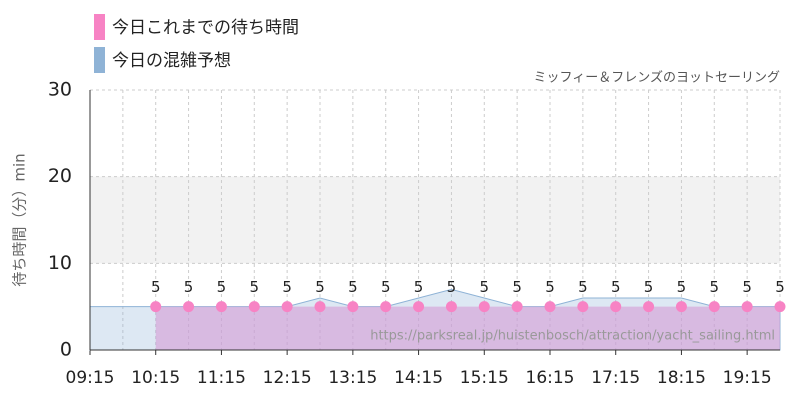 The image size is (800, 400). Describe the element at coordinates (657, 78) in the screenshot. I see `chart-subtitle: ミッフィー＆フレンズのヨットセーリング` at that location.